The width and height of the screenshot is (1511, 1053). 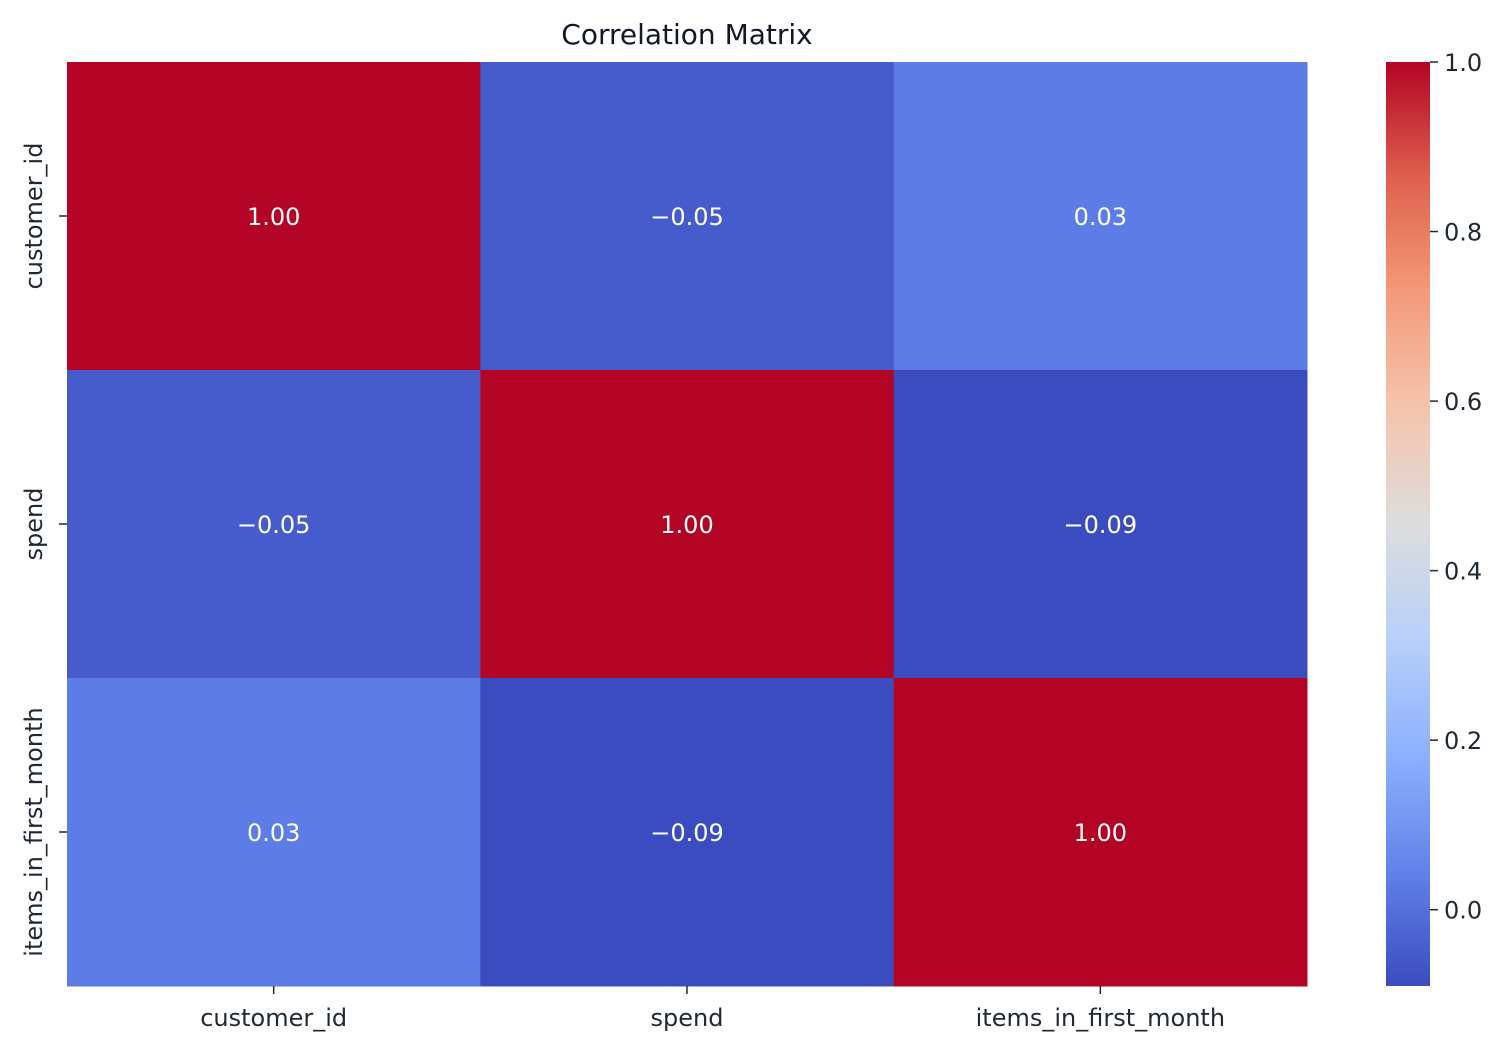 I want to click on colorbar-tick-label: 0.6, so click(x=1463, y=402).